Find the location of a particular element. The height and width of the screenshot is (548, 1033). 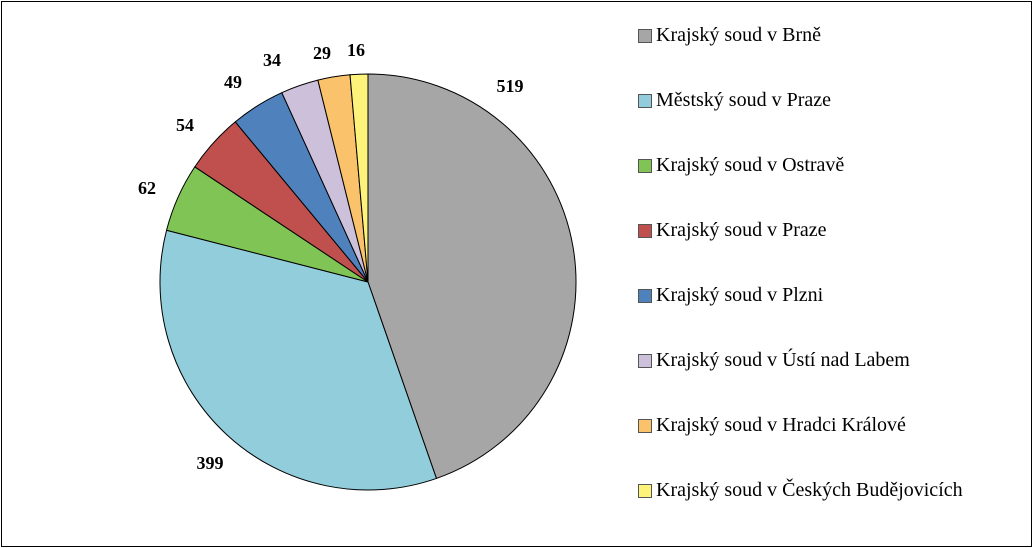

legend-label: Městský soud v Praze is located at coordinates (743, 100).